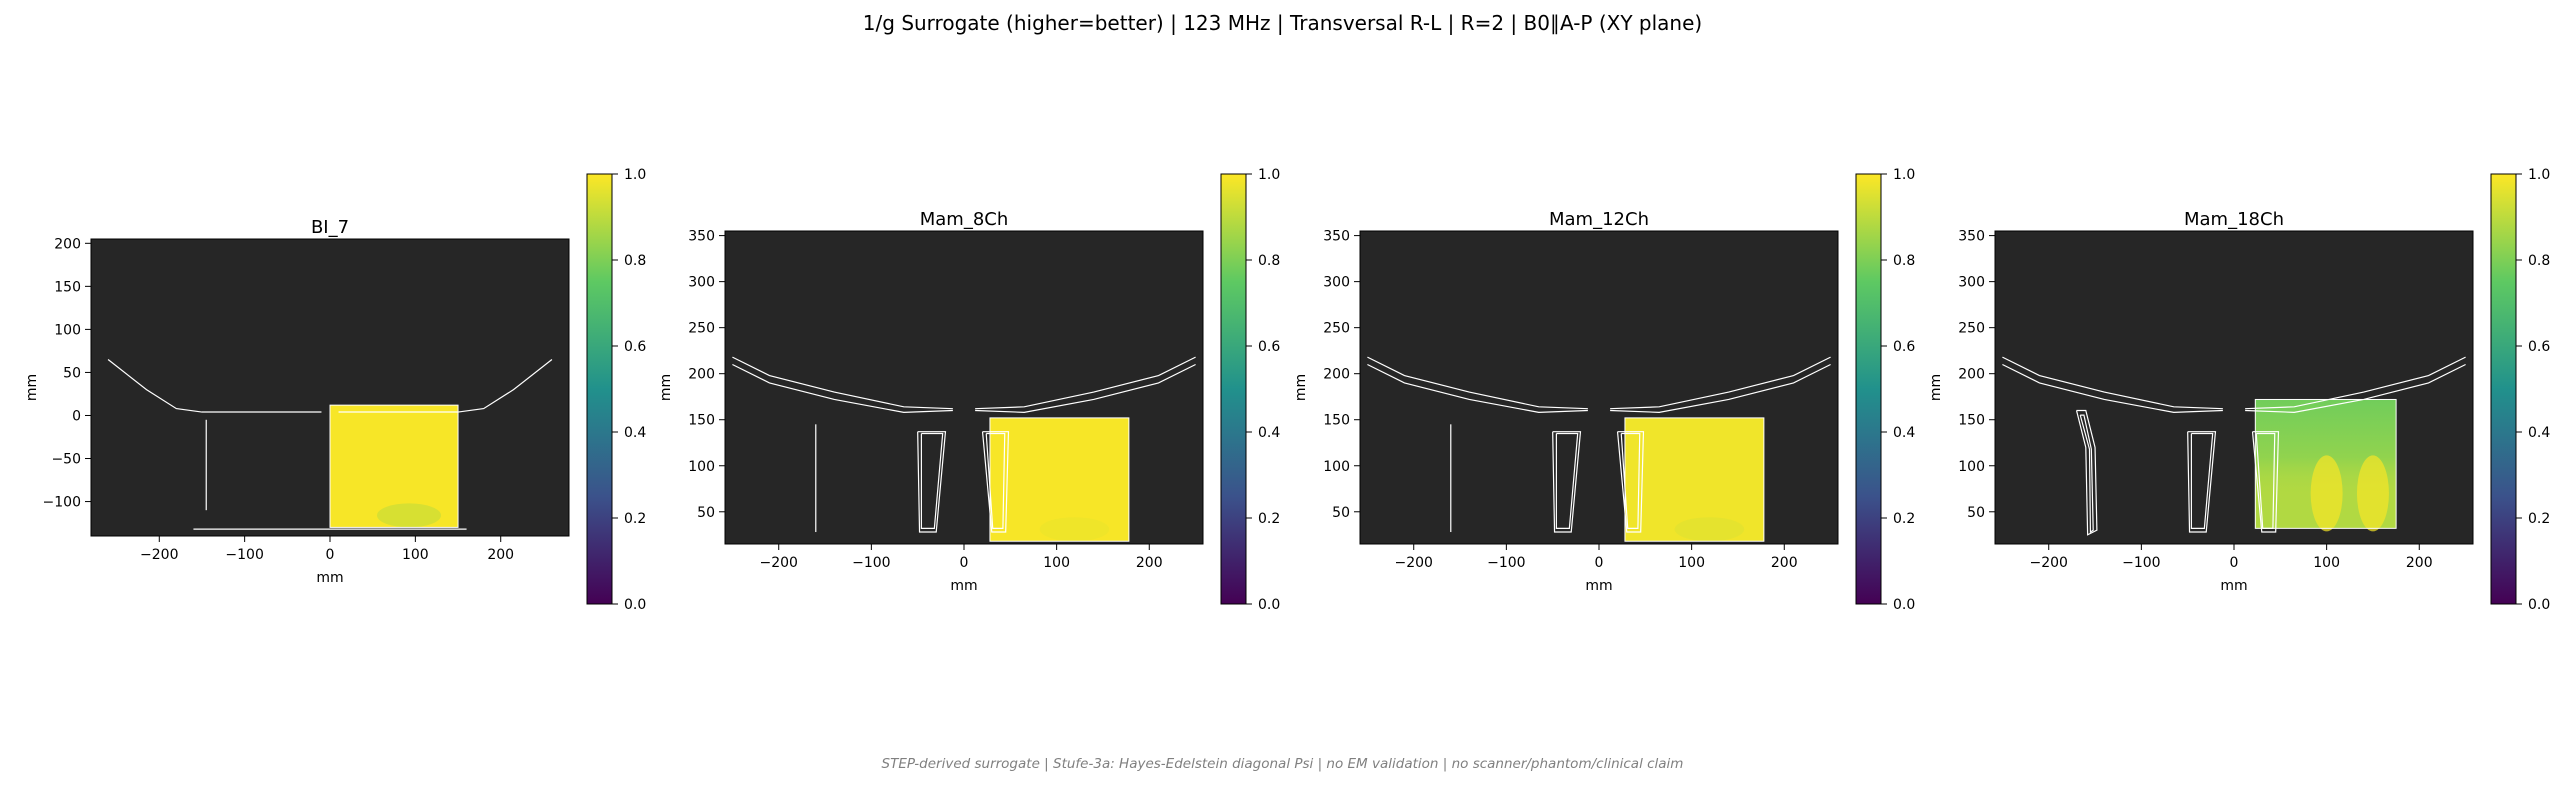 Image resolution: width=2565 pixels, height=789 pixels. I want to click on region-outline, so click(394, 466).